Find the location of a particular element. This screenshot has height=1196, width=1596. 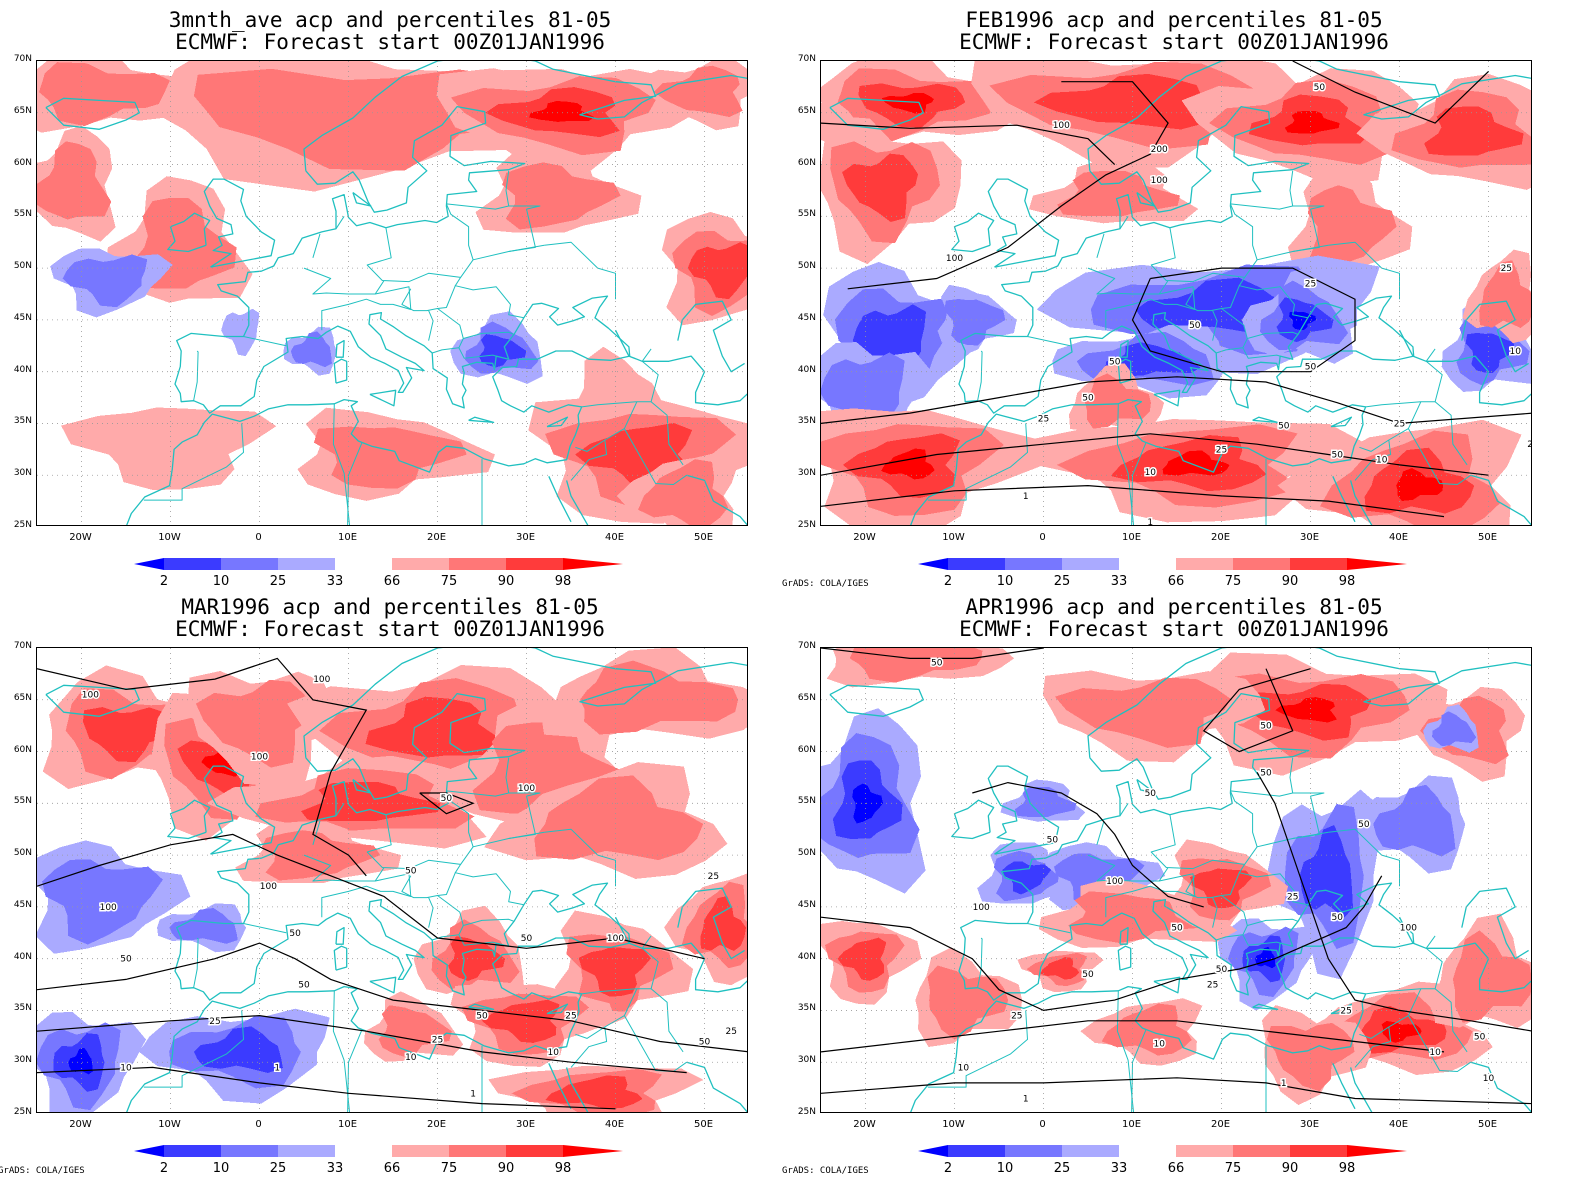

colorbar-label: 66 is located at coordinates (392, 1168).